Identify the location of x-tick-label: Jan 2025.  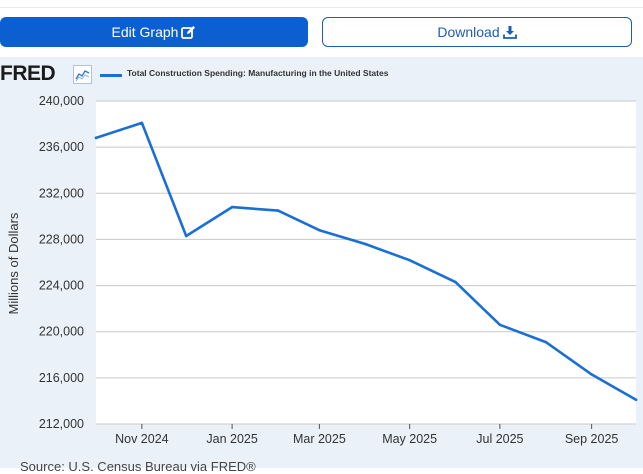
(231, 439).